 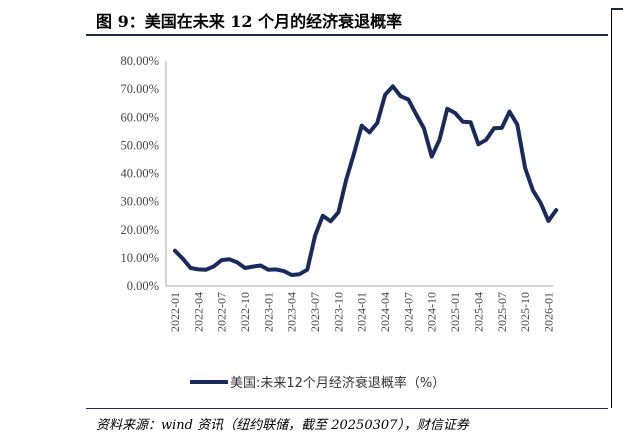 I want to click on x-tick-label: 2023-01, so click(x=268, y=312).